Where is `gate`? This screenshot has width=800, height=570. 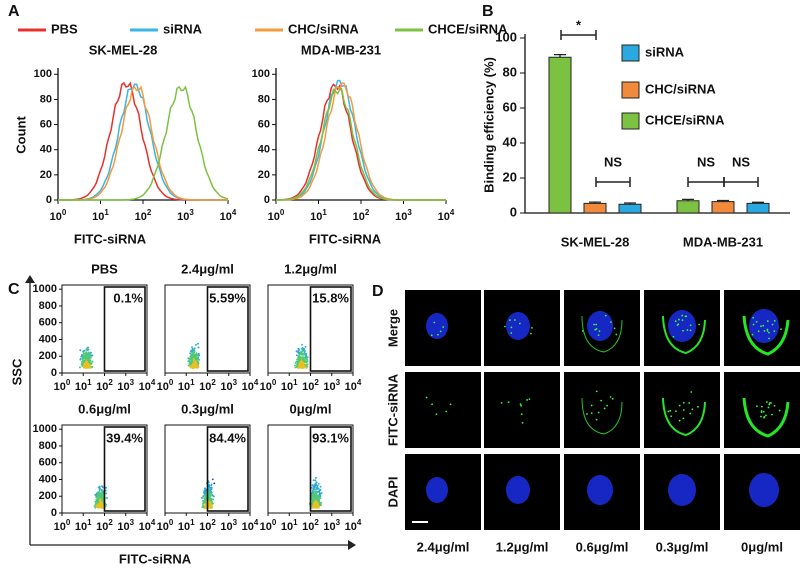 gate is located at coordinates (330, 329).